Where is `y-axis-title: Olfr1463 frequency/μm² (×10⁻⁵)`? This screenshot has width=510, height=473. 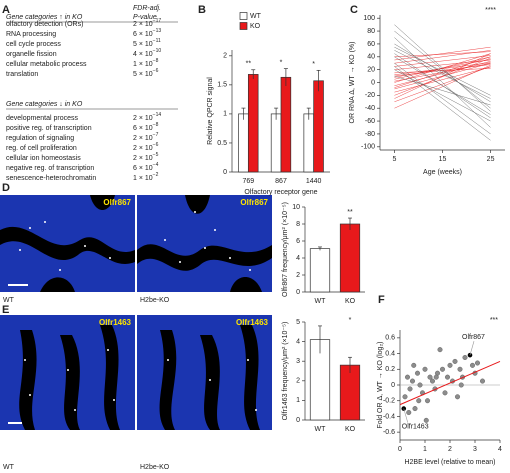 y-axis-title: Olfr1463 frequency/μm² (×10⁻⁵) is located at coordinates (285, 371).